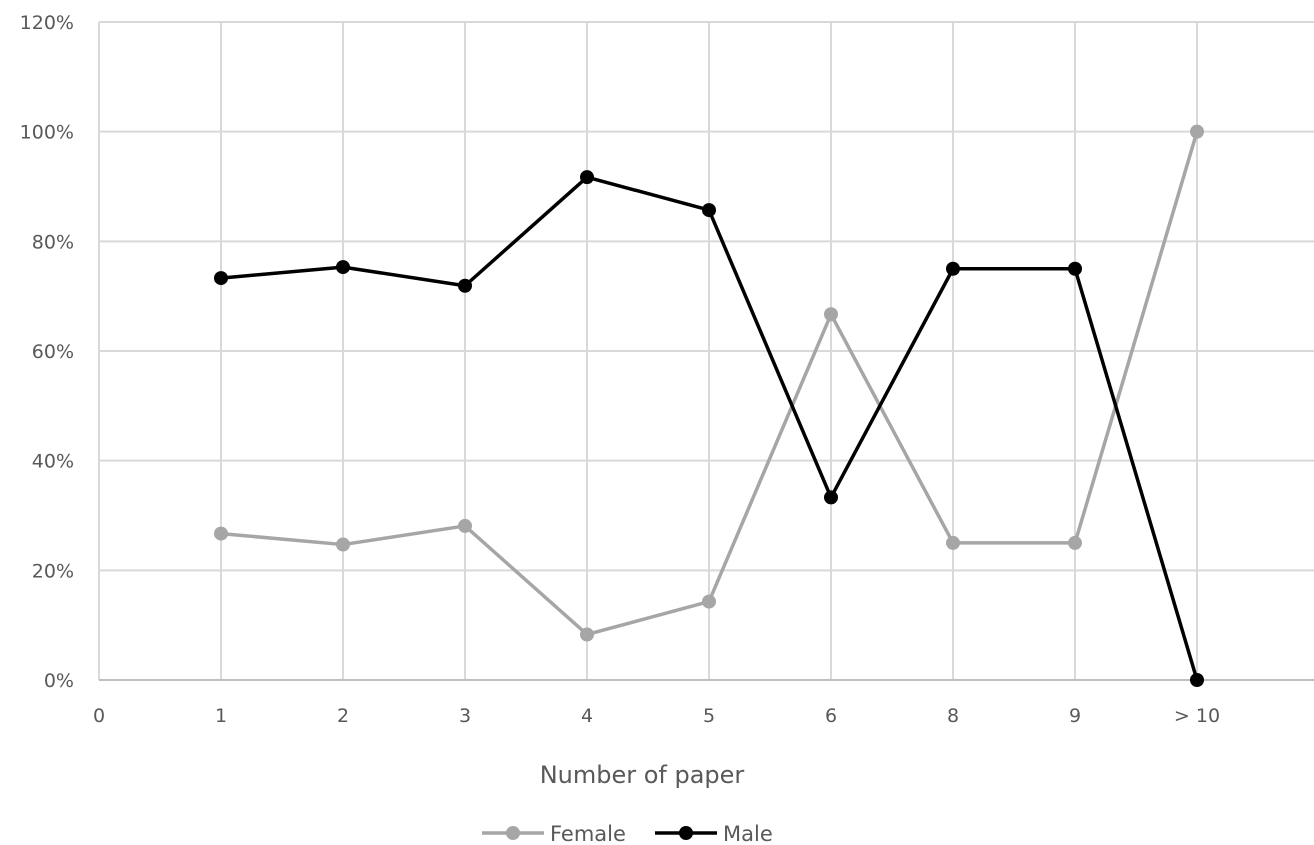 The width and height of the screenshot is (1314, 845). I want to click on legend-label: Female, so click(588, 833).